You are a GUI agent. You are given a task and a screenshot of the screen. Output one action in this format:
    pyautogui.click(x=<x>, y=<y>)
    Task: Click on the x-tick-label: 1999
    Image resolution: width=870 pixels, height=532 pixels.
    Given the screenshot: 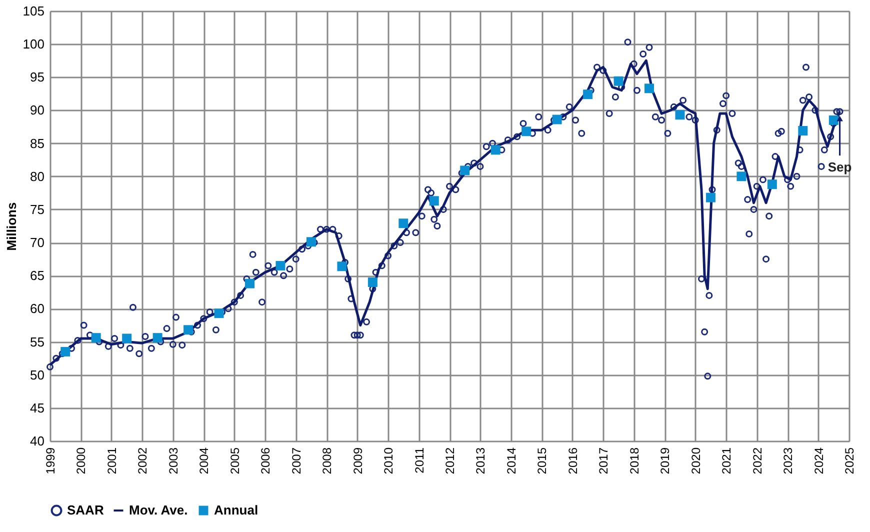 What is the action you would take?
    pyautogui.click(x=51, y=460)
    